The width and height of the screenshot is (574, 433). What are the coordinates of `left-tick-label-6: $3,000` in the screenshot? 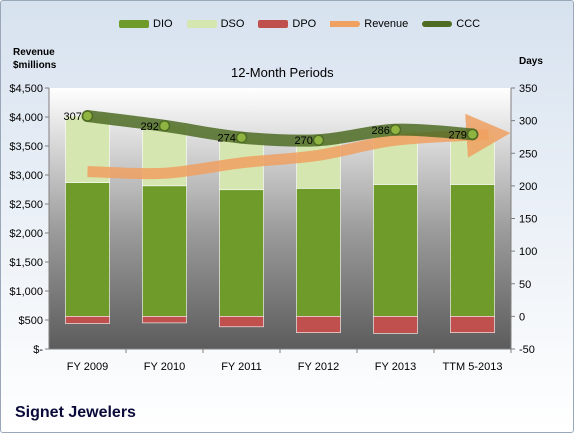 It's located at (26, 176).